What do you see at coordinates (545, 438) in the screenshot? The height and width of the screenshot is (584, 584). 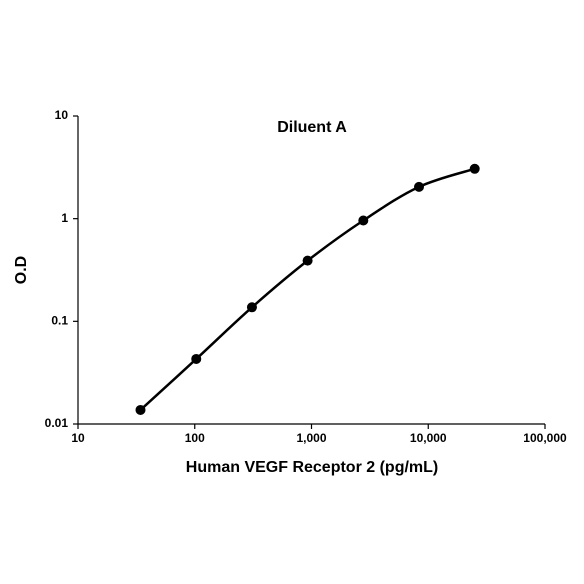 I see `x-tick-label: 100,000` at bounding box center [545, 438].